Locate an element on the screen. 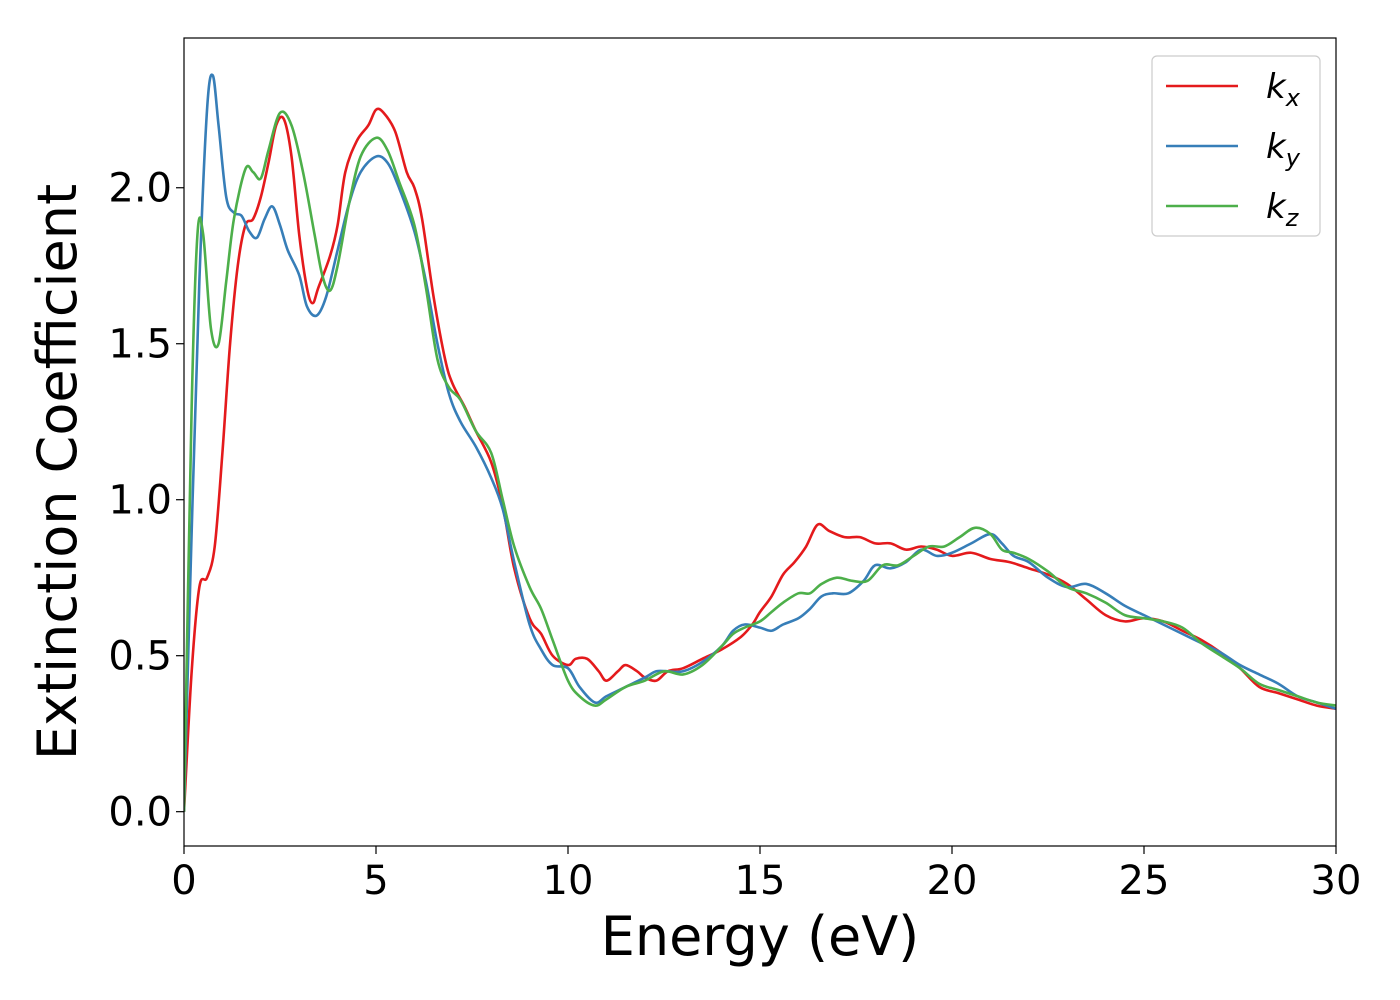 The image size is (1400, 1000). y-tick-label: 1.0 is located at coordinates (140, 501).